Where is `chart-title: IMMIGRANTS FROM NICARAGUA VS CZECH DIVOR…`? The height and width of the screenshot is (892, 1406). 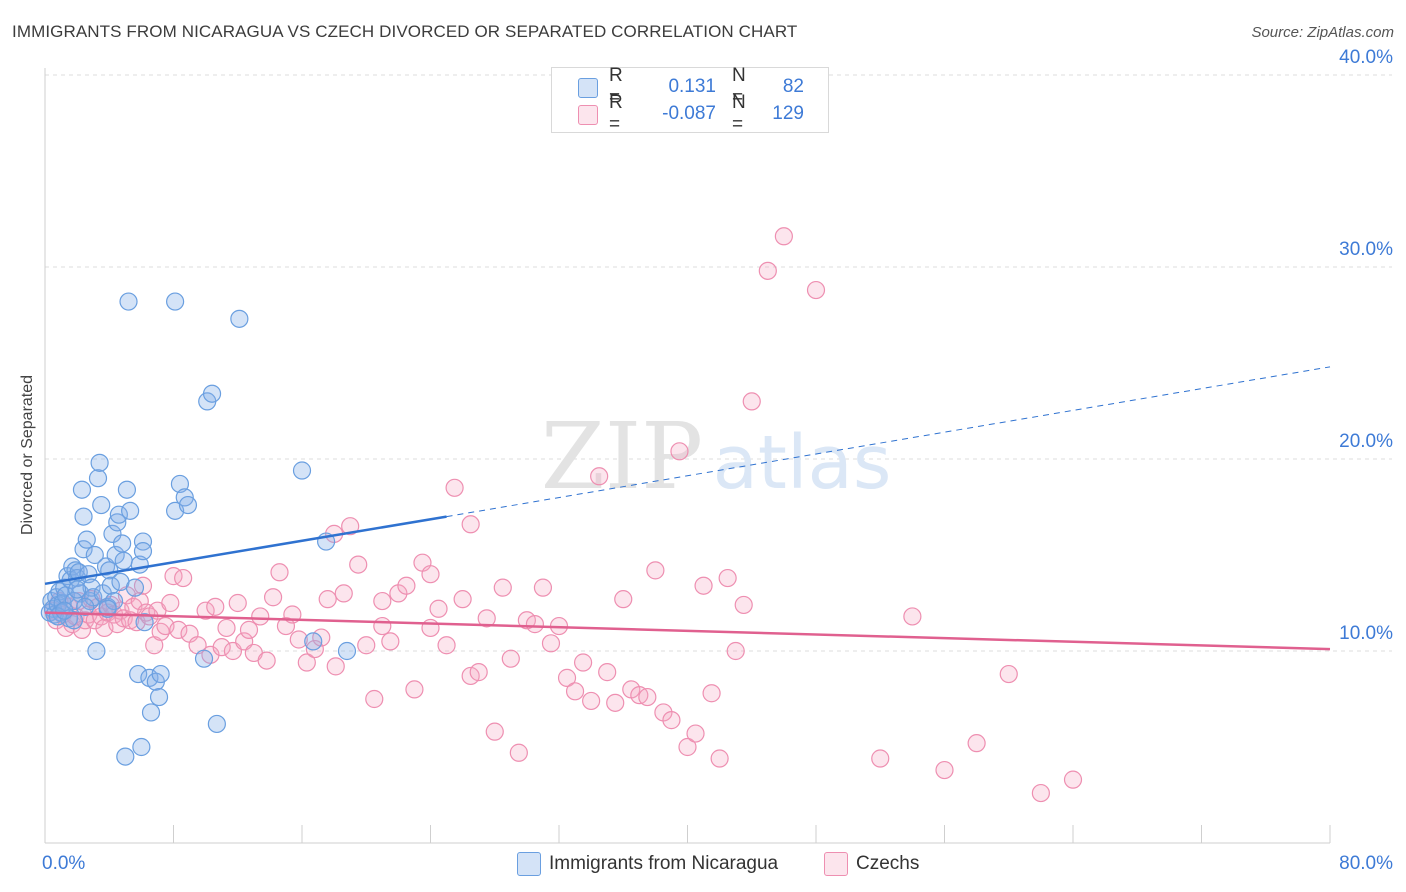 chart-title: IMMIGRANTS FROM NICARAGUA VS CZECH DIVOR… is located at coordinates (405, 31).